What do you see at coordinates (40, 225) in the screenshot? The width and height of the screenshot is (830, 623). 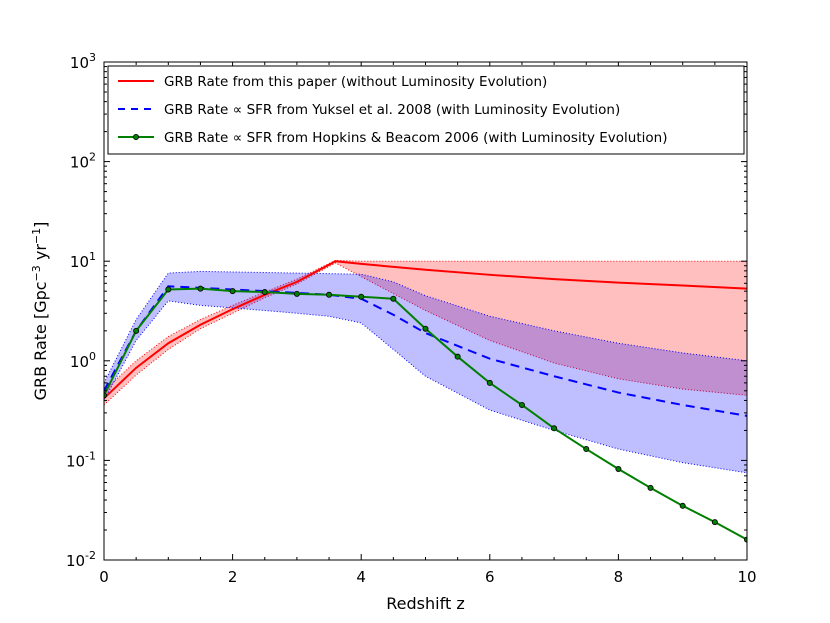 I see `y-axis-label-post: ]` at bounding box center [40, 225].